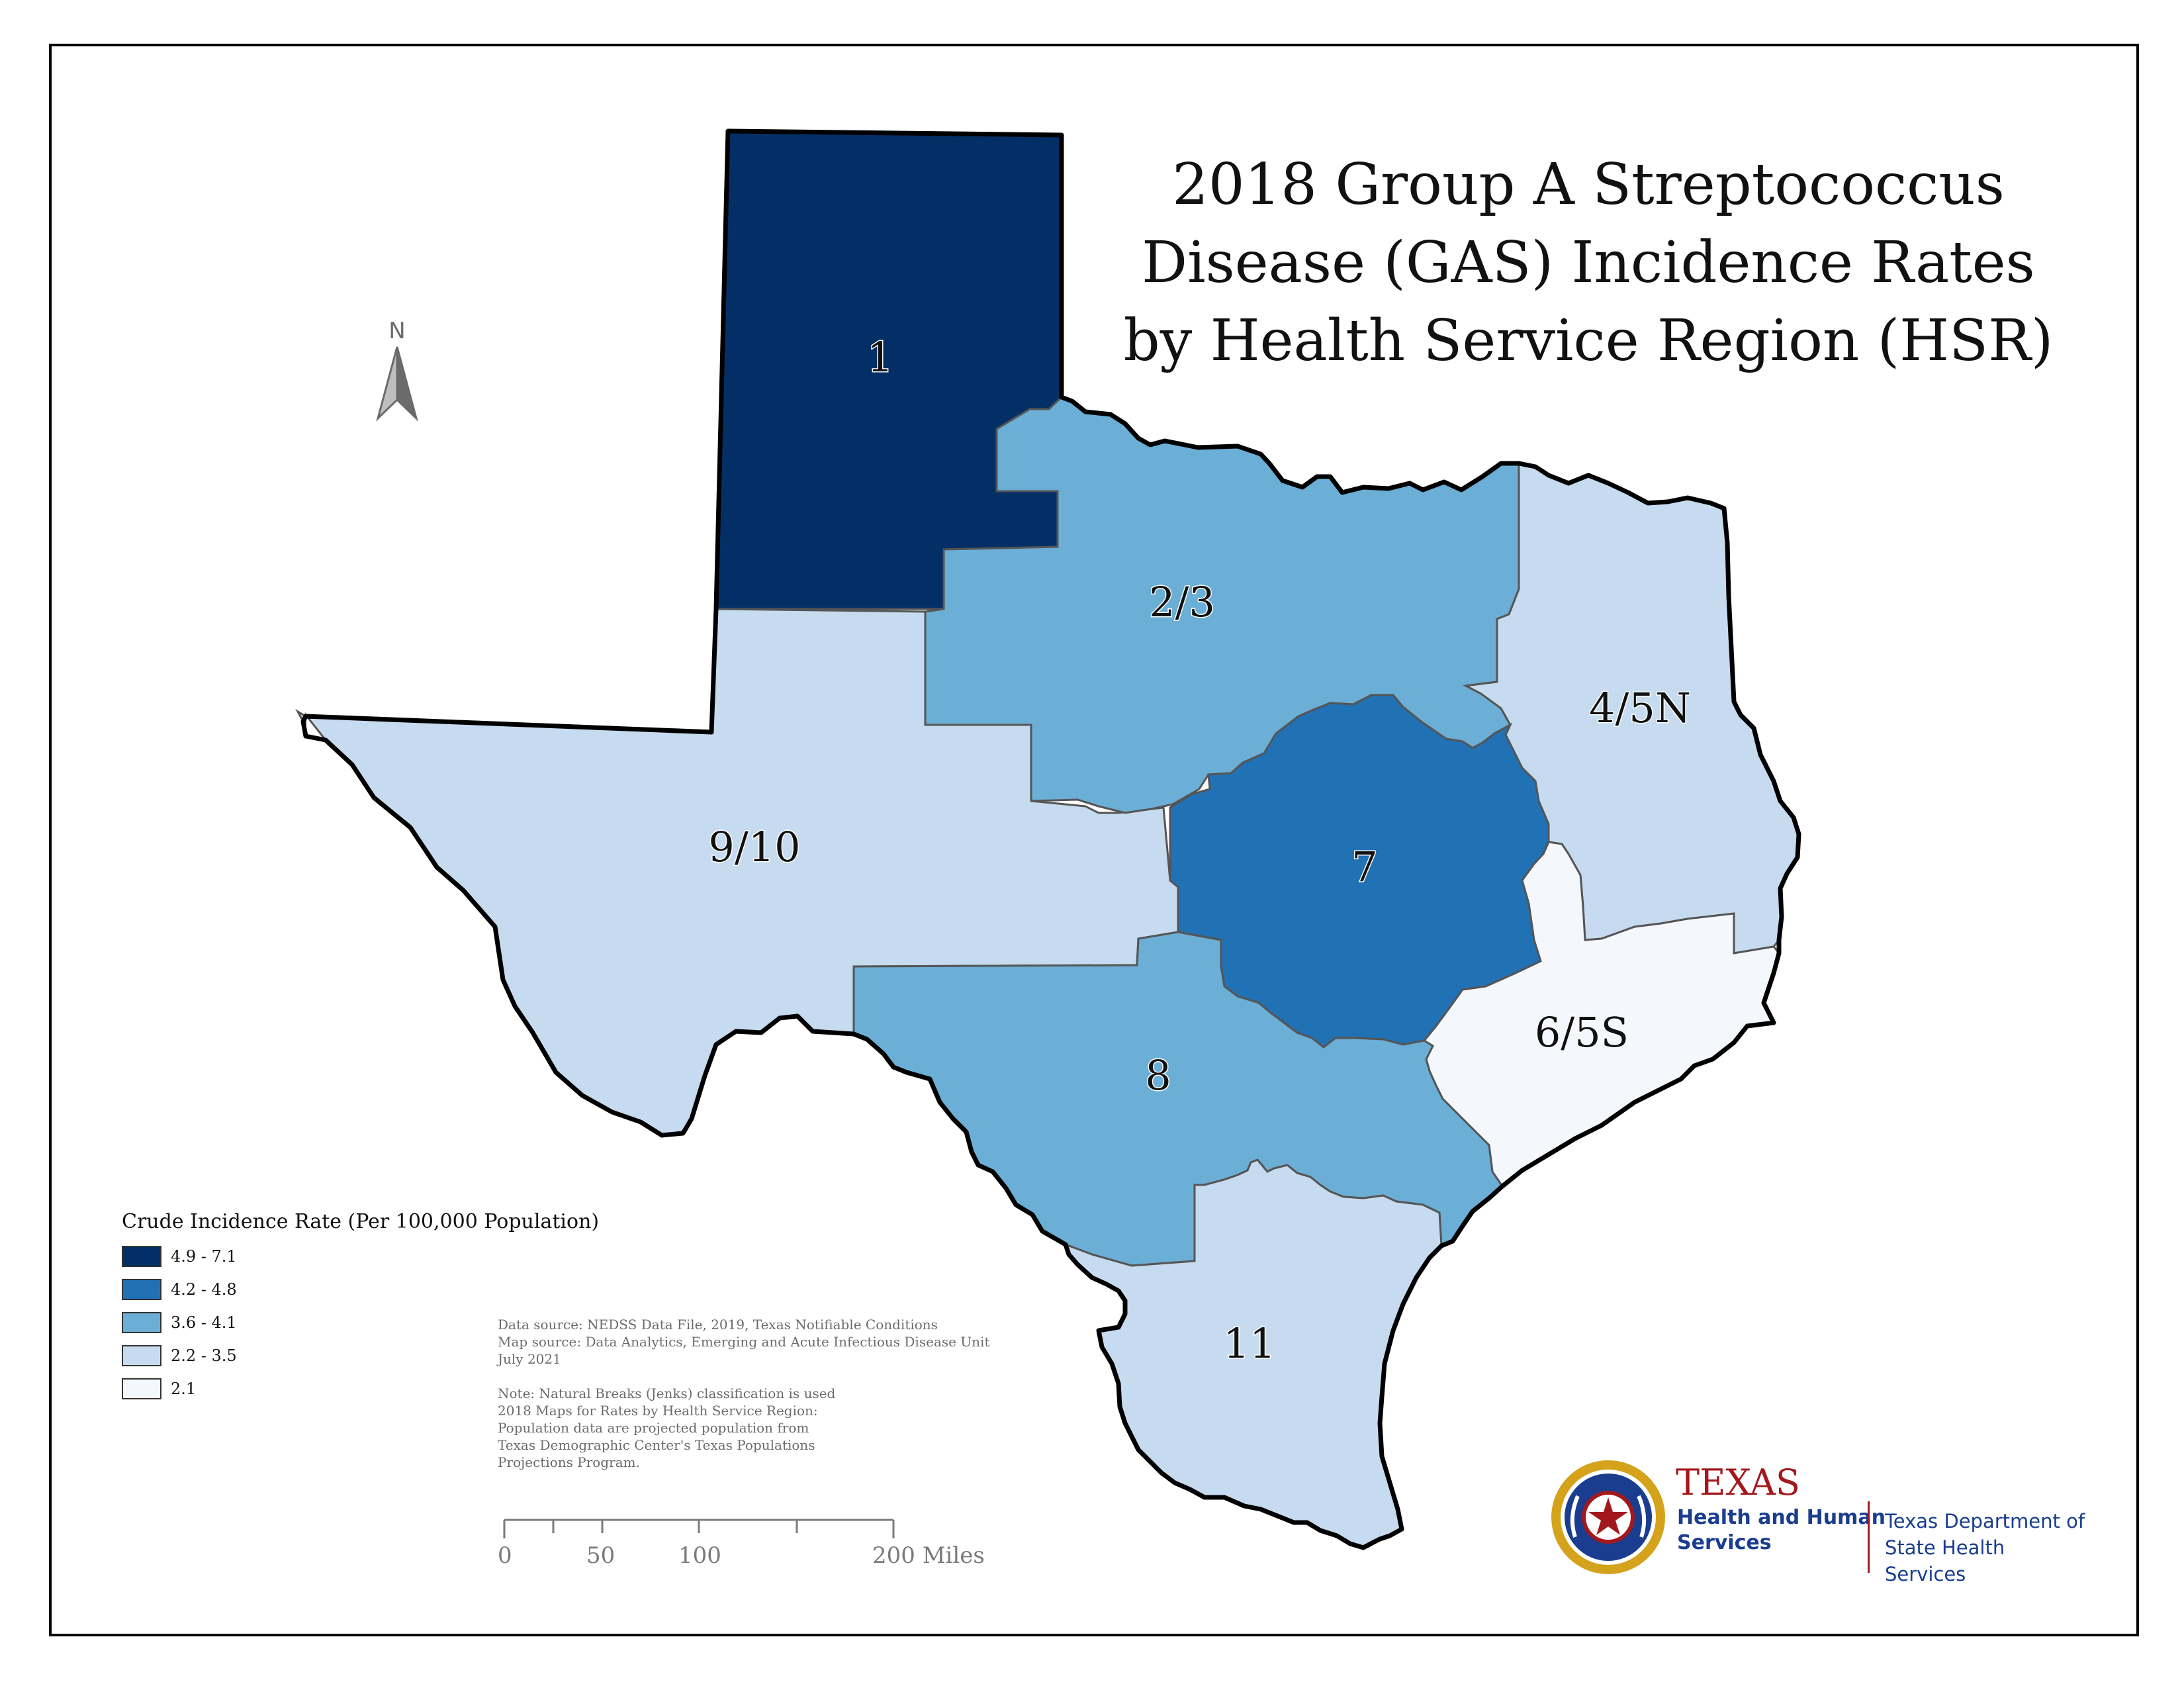  Describe the element at coordinates (569, 1462) in the screenshot. I see `note-line-5: Projections Program.` at that location.